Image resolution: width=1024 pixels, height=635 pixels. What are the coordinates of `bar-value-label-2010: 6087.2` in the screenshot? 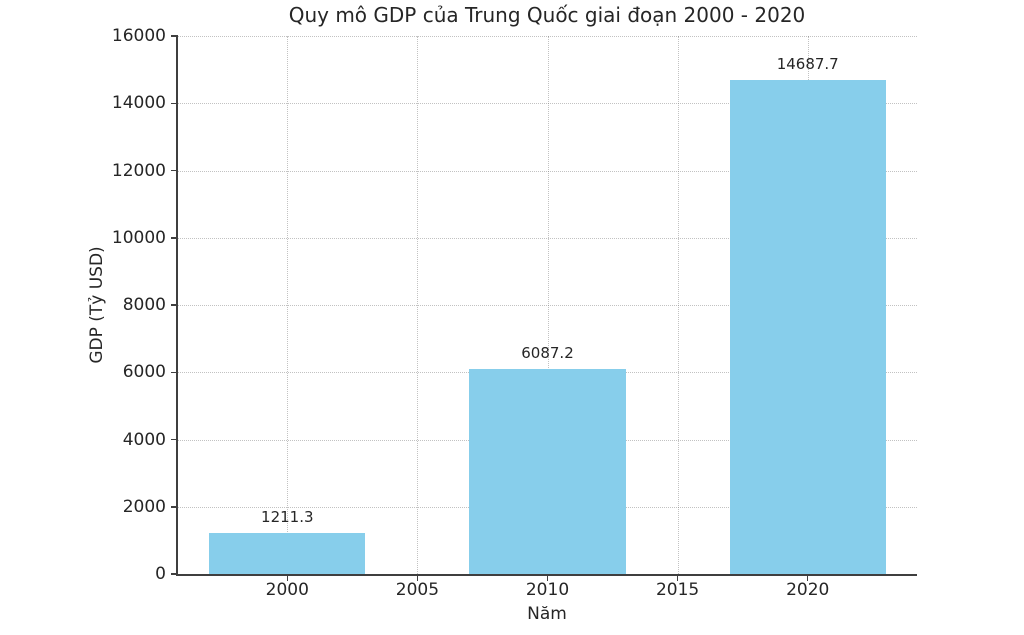 It's located at (547, 353).